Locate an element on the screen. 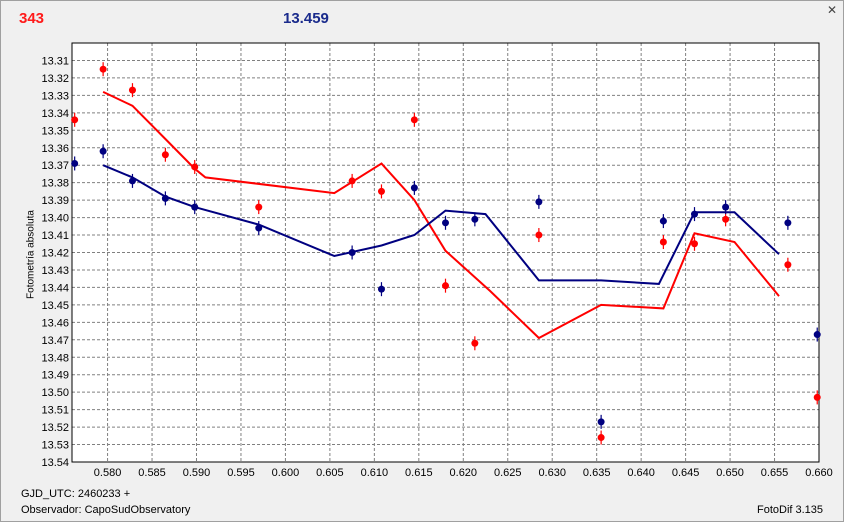 This screenshot has height=522, width=844. y-tick-label: 13.48 is located at coordinates (55, 358).